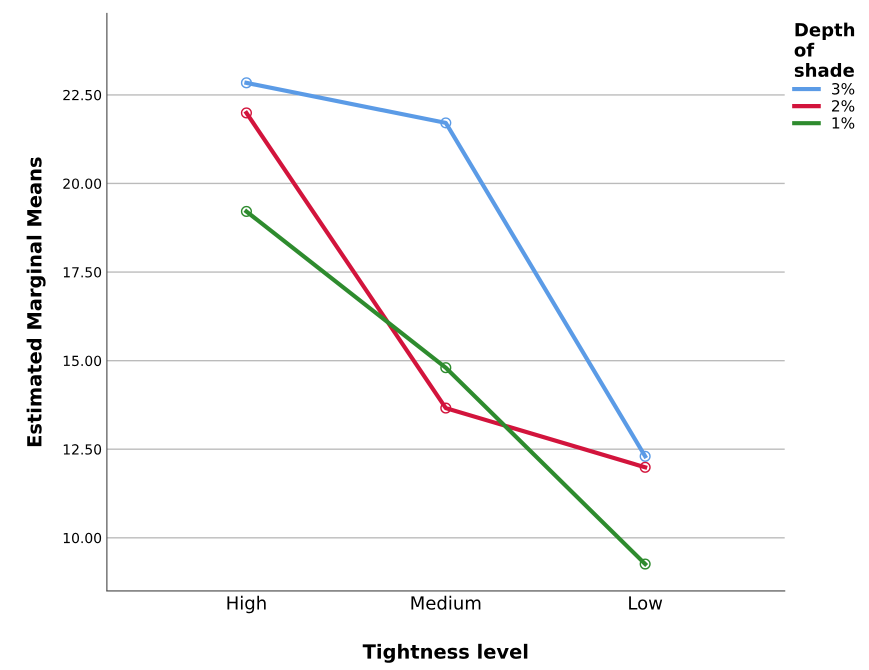 This screenshot has height=670, width=869. Describe the element at coordinates (445, 653) in the screenshot. I see `x-axis-title: Tightness level` at that location.